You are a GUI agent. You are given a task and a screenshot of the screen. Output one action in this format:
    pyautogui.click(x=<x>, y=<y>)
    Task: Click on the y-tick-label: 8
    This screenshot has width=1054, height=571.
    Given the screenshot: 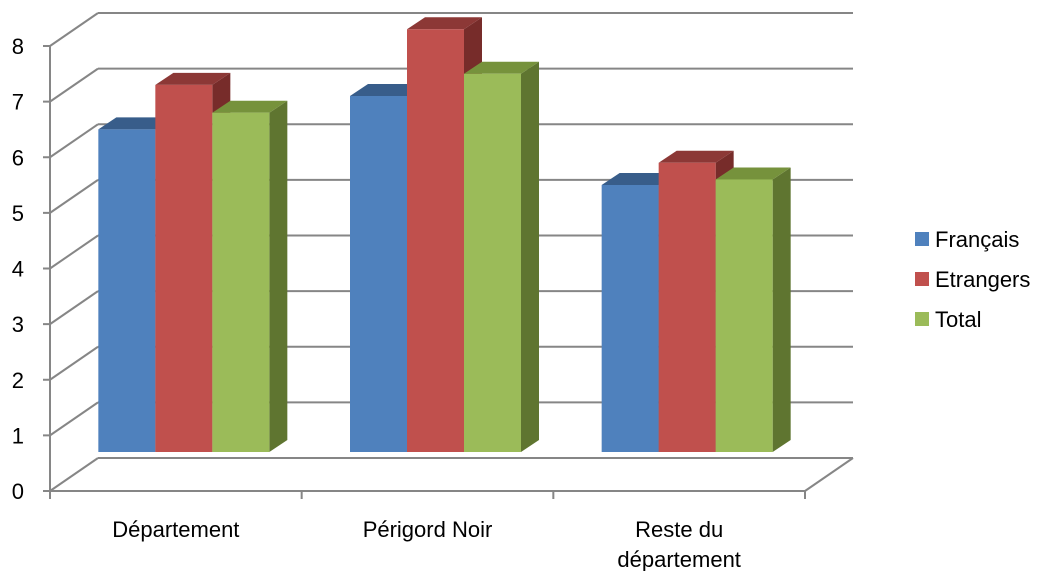 What is the action you would take?
    pyautogui.click(x=18, y=46)
    